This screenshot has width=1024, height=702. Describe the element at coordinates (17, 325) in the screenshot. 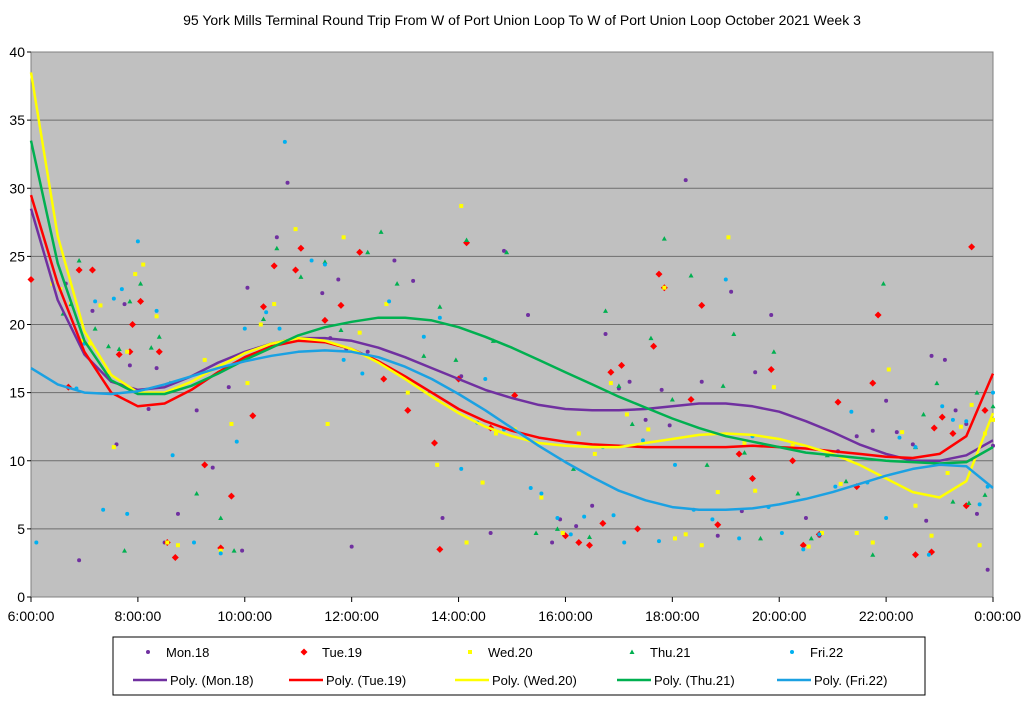

I see `y-tick-label: 20` at that location.